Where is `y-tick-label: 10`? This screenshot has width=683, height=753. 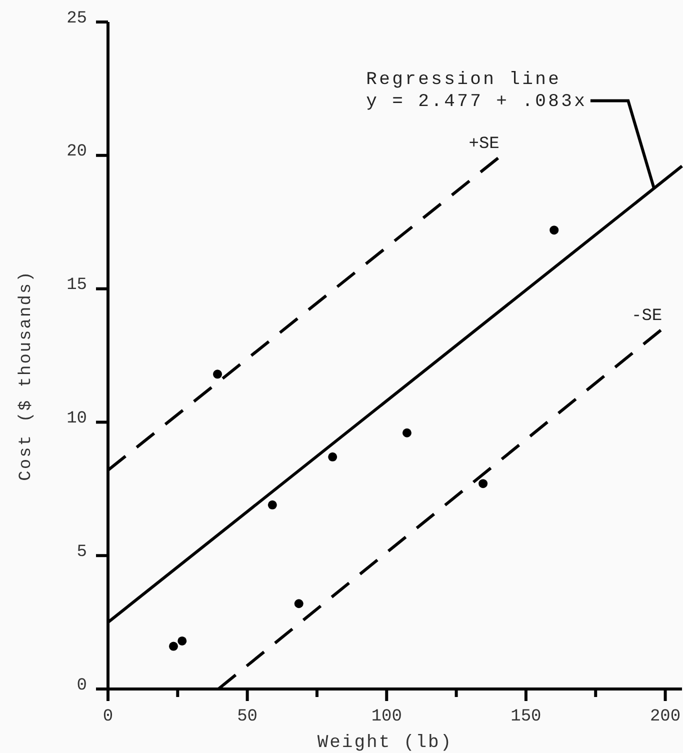
y-tick-label: 10 is located at coordinates (76, 418).